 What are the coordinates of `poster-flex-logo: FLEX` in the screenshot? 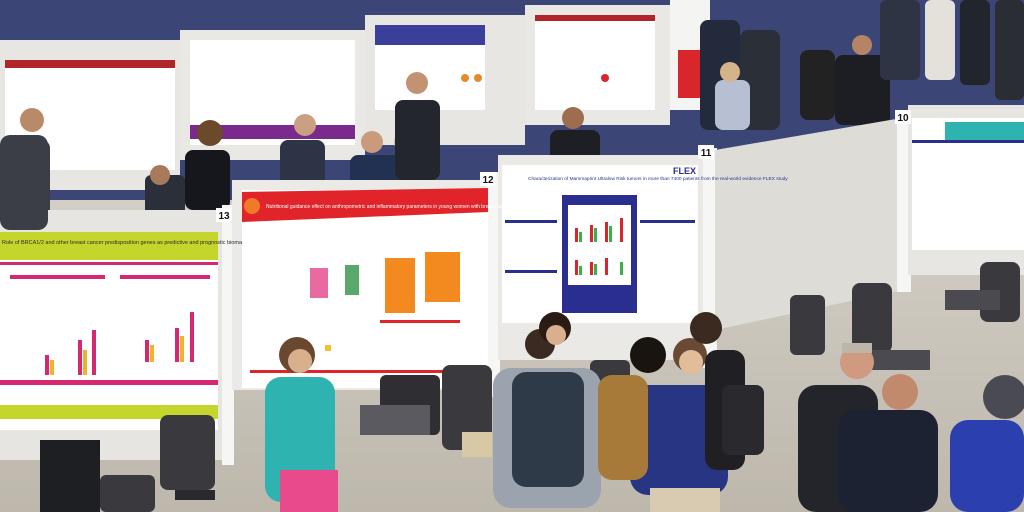 It's located at (684, 171).